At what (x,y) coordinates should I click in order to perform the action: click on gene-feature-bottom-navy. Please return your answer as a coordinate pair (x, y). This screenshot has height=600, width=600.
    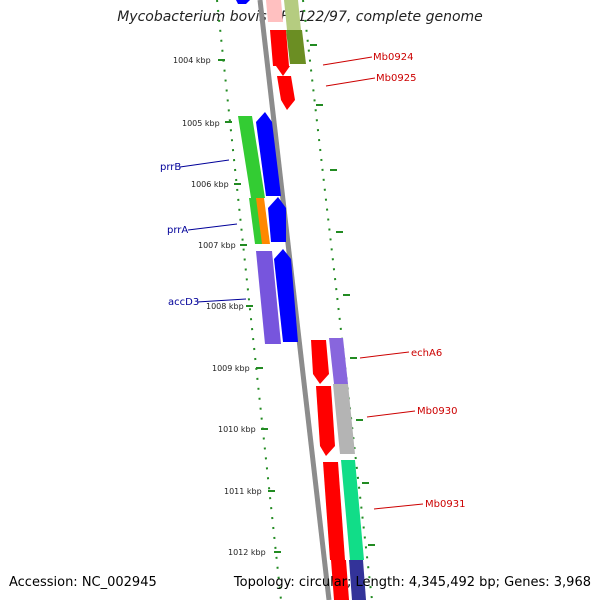
    Looking at the image, I should click on (357, 580).